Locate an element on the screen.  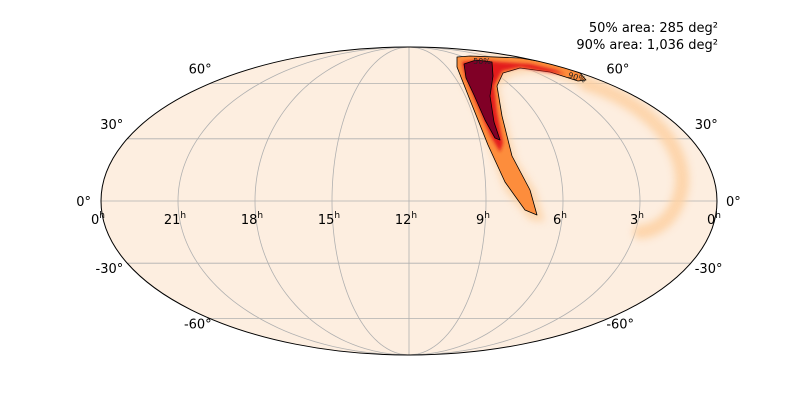
dec-tick-label-right: 60° is located at coordinates (617, 70).